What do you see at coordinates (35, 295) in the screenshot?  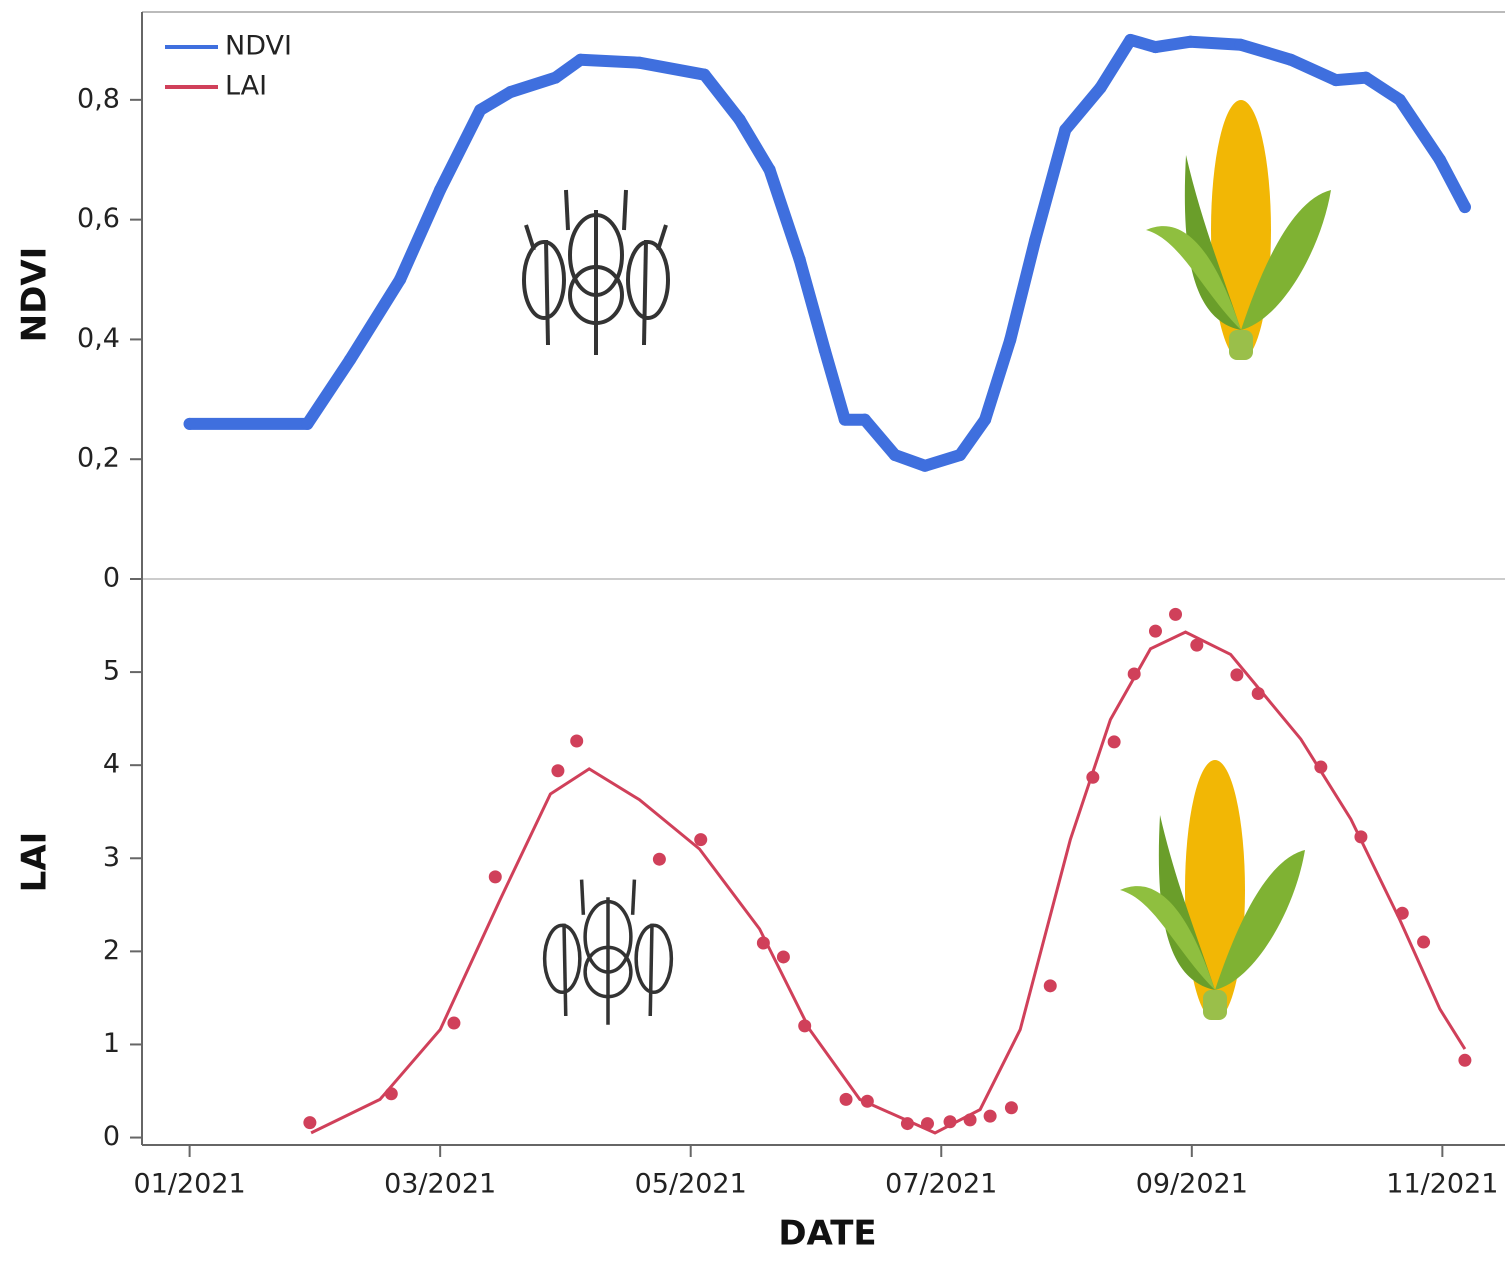 I see `y-axis-label: NDVI` at bounding box center [35, 295].